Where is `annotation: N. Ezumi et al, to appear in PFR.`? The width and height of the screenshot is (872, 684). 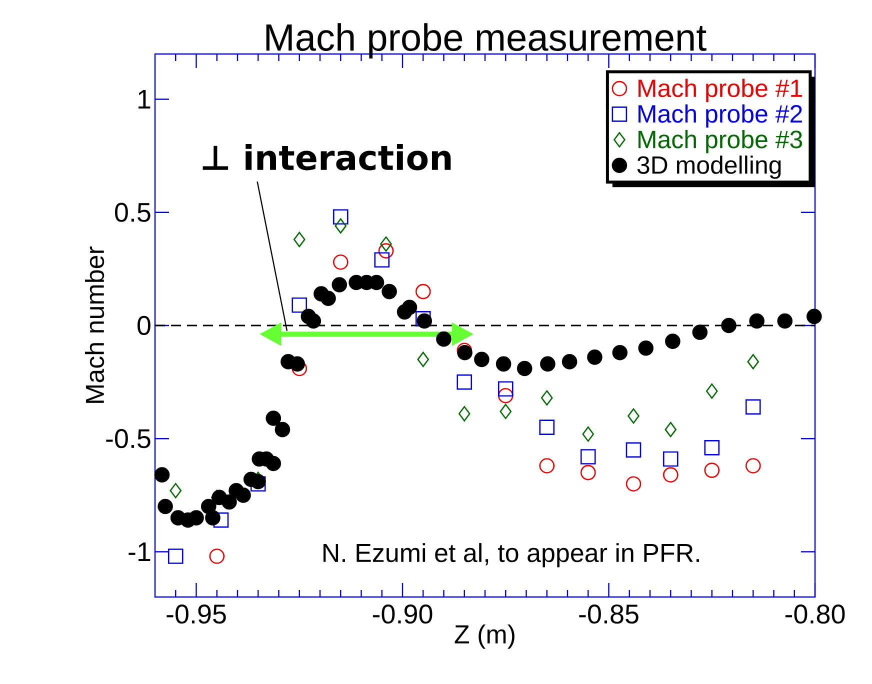
annotation: N. Ezumi et al, to appear in PFR. is located at coordinates (511, 555).